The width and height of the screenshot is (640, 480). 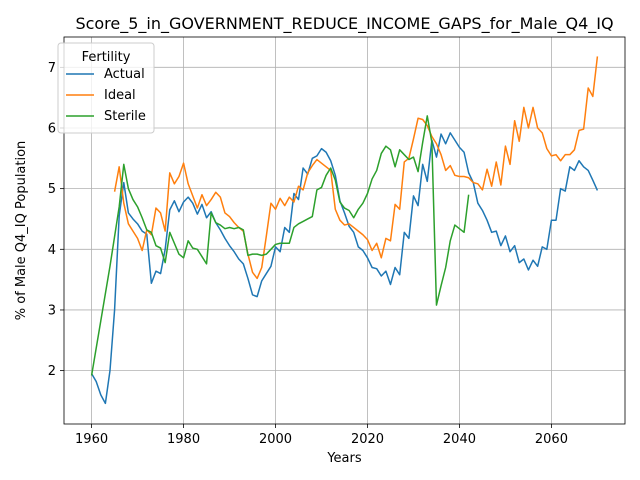 I want to click on y-tick-label: 2, so click(x=52, y=371).